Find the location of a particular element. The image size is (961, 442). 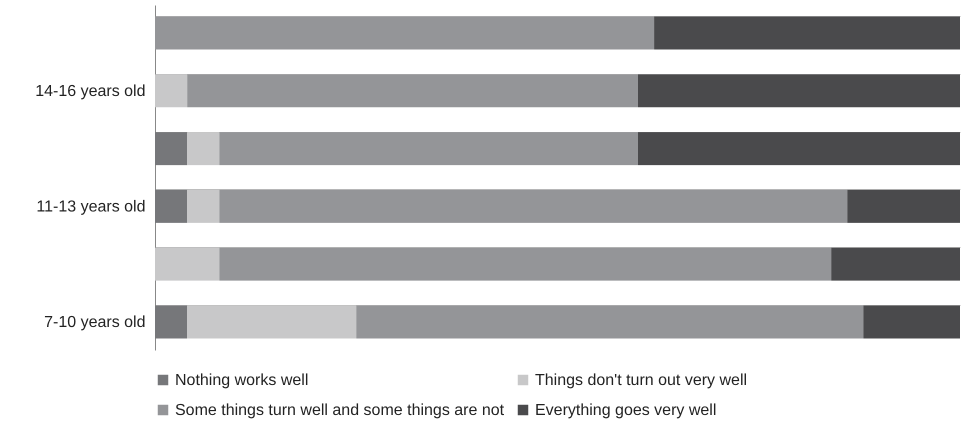

legend-label: Things don't turn out very well is located at coordinates (641, 380).